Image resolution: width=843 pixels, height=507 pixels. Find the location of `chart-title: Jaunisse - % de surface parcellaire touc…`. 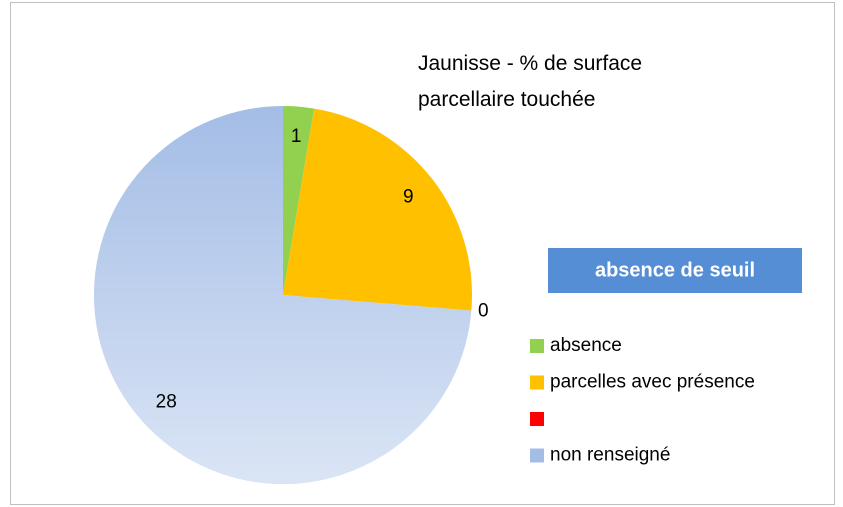

chart-title: Jaunisse - % de surface parcellaire touc… is located at coordinates (530, 81).